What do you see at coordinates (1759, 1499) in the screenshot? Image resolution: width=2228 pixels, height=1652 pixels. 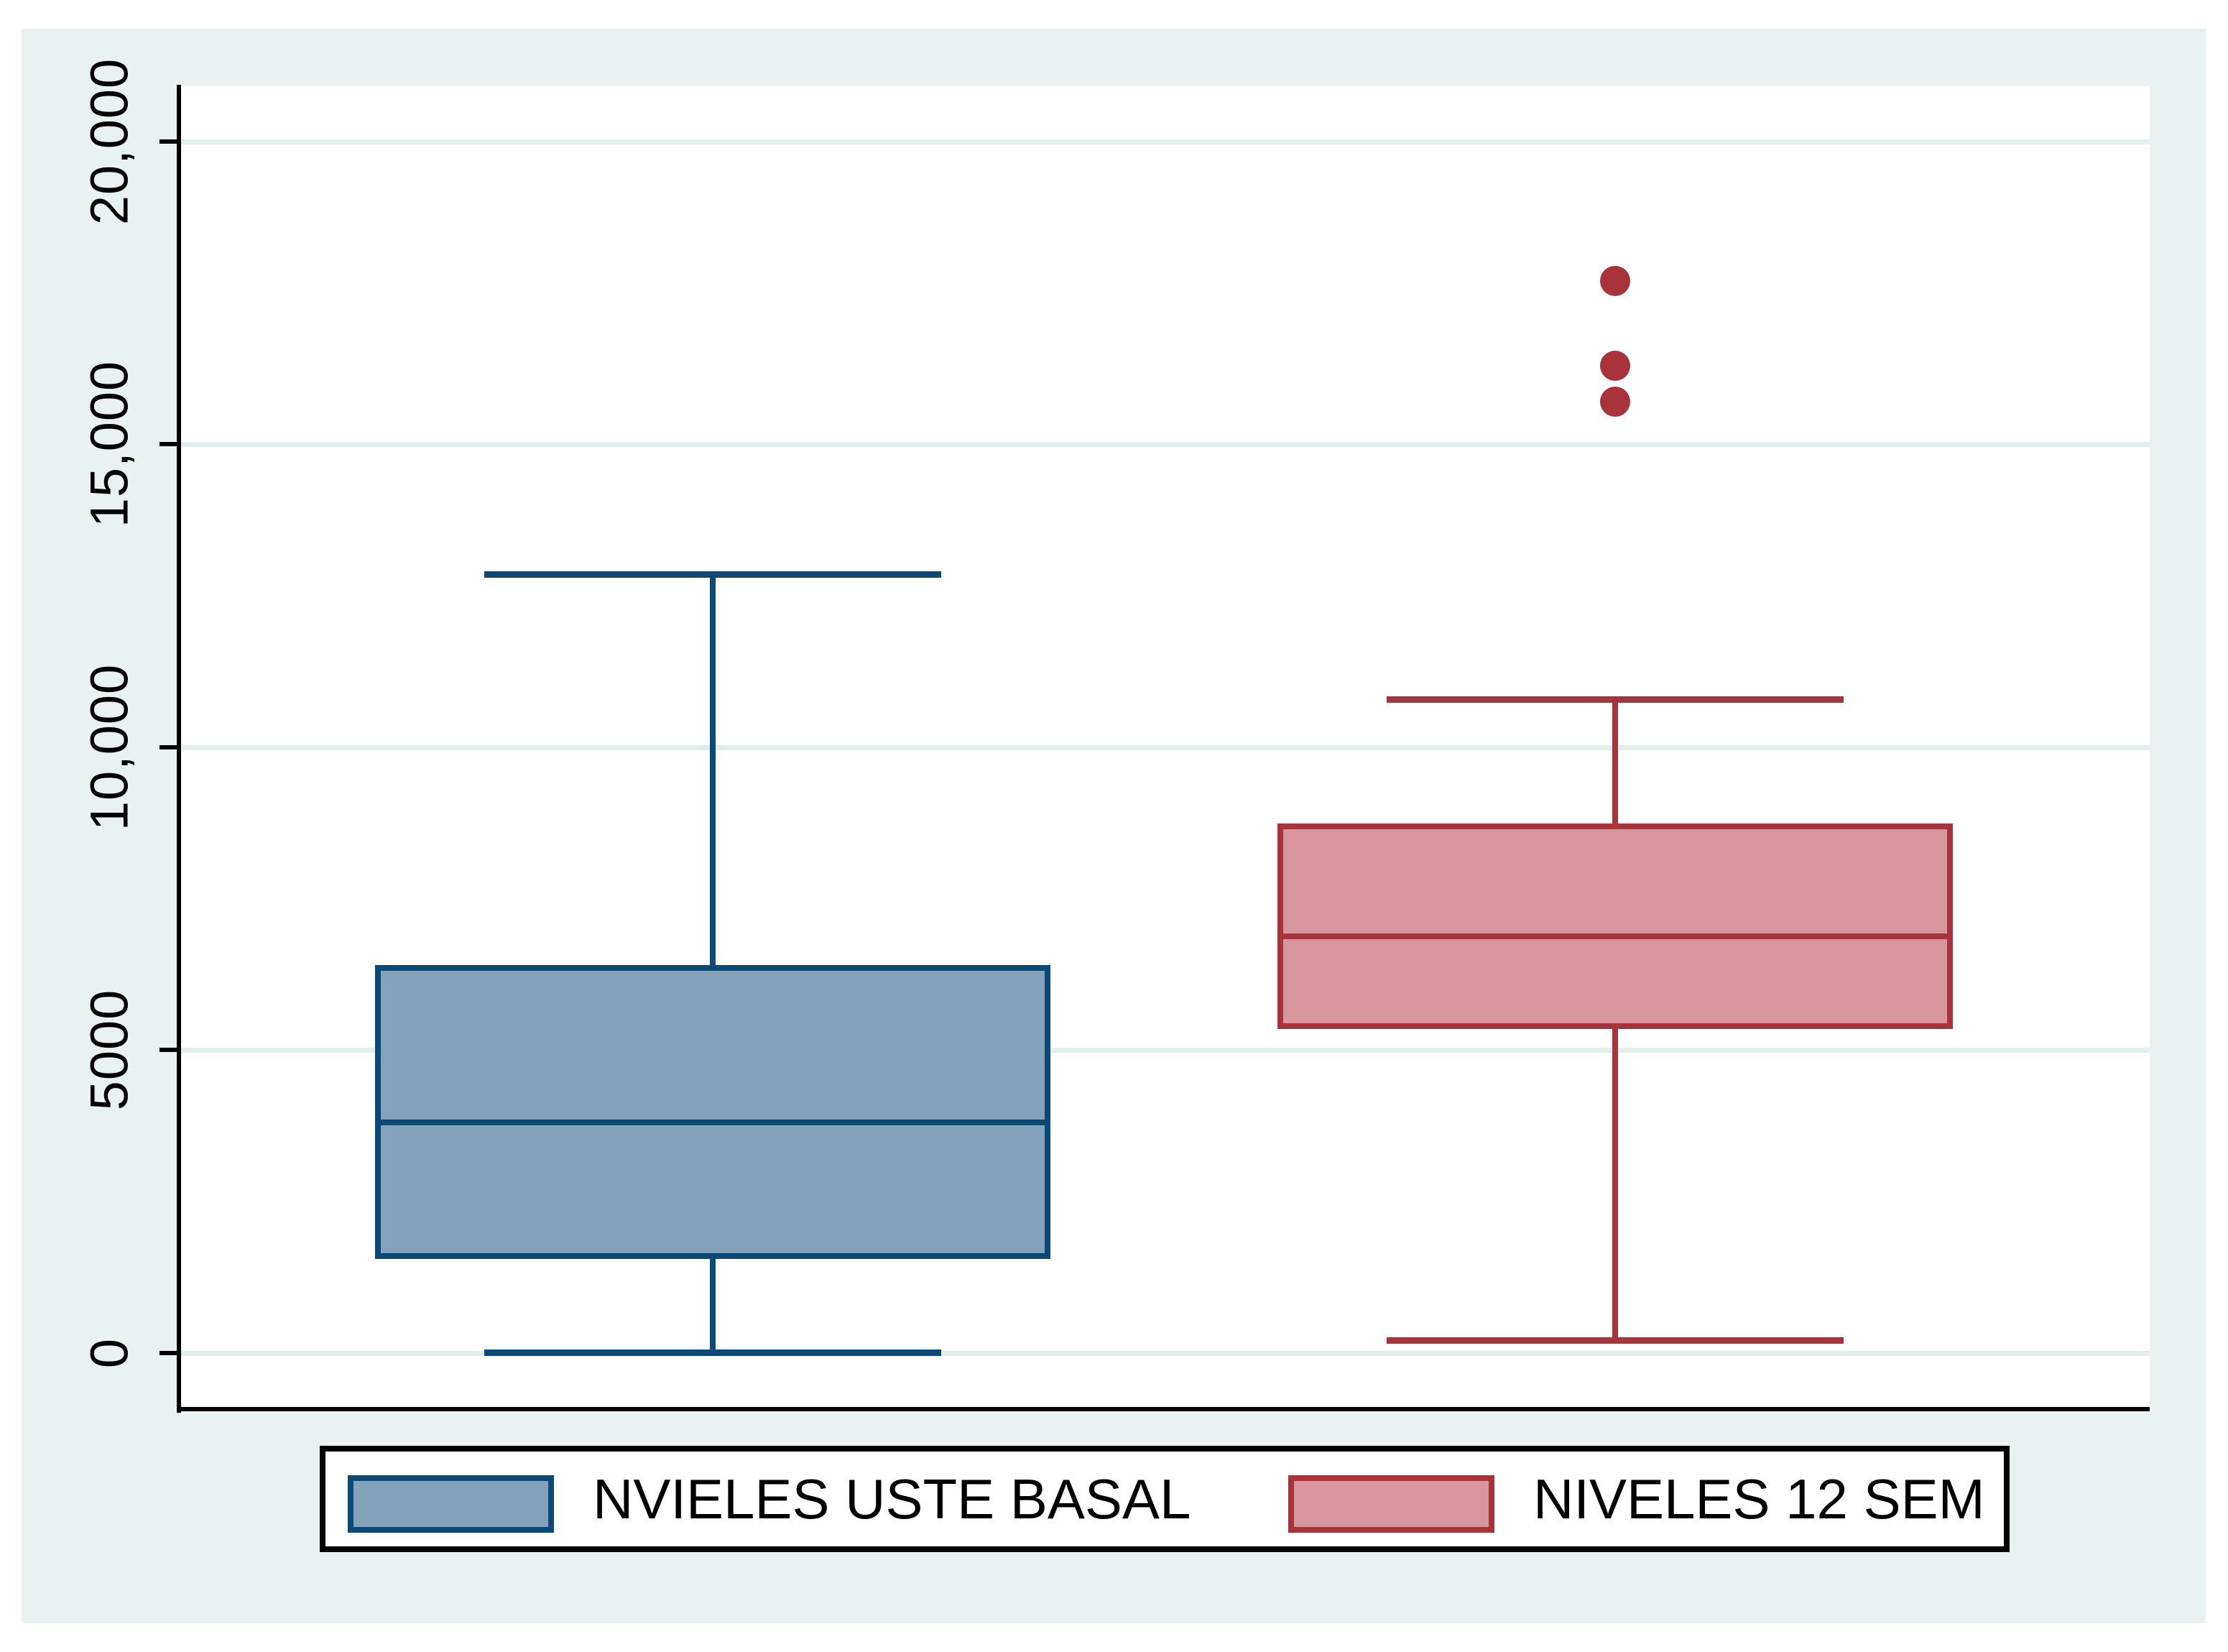 I see `legend-label-12sem: NIVELES 12 SEM` at bounding box center [1759, 1499].